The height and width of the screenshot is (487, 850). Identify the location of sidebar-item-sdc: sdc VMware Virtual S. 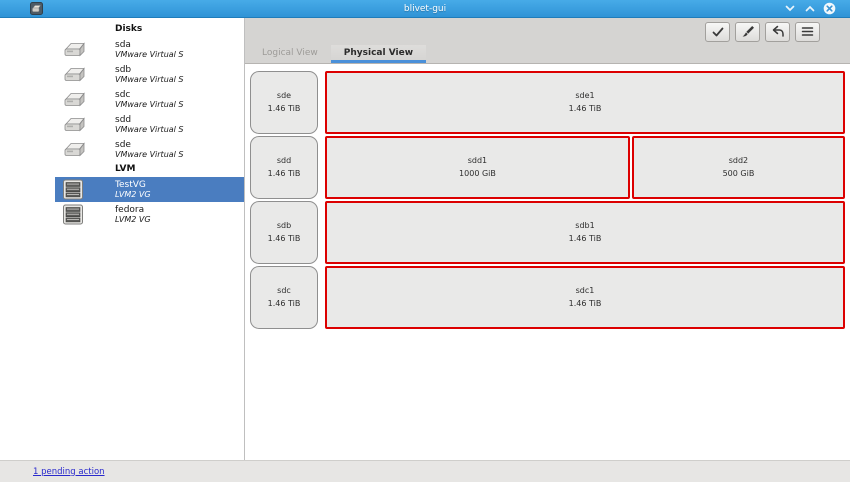
(149, 99).